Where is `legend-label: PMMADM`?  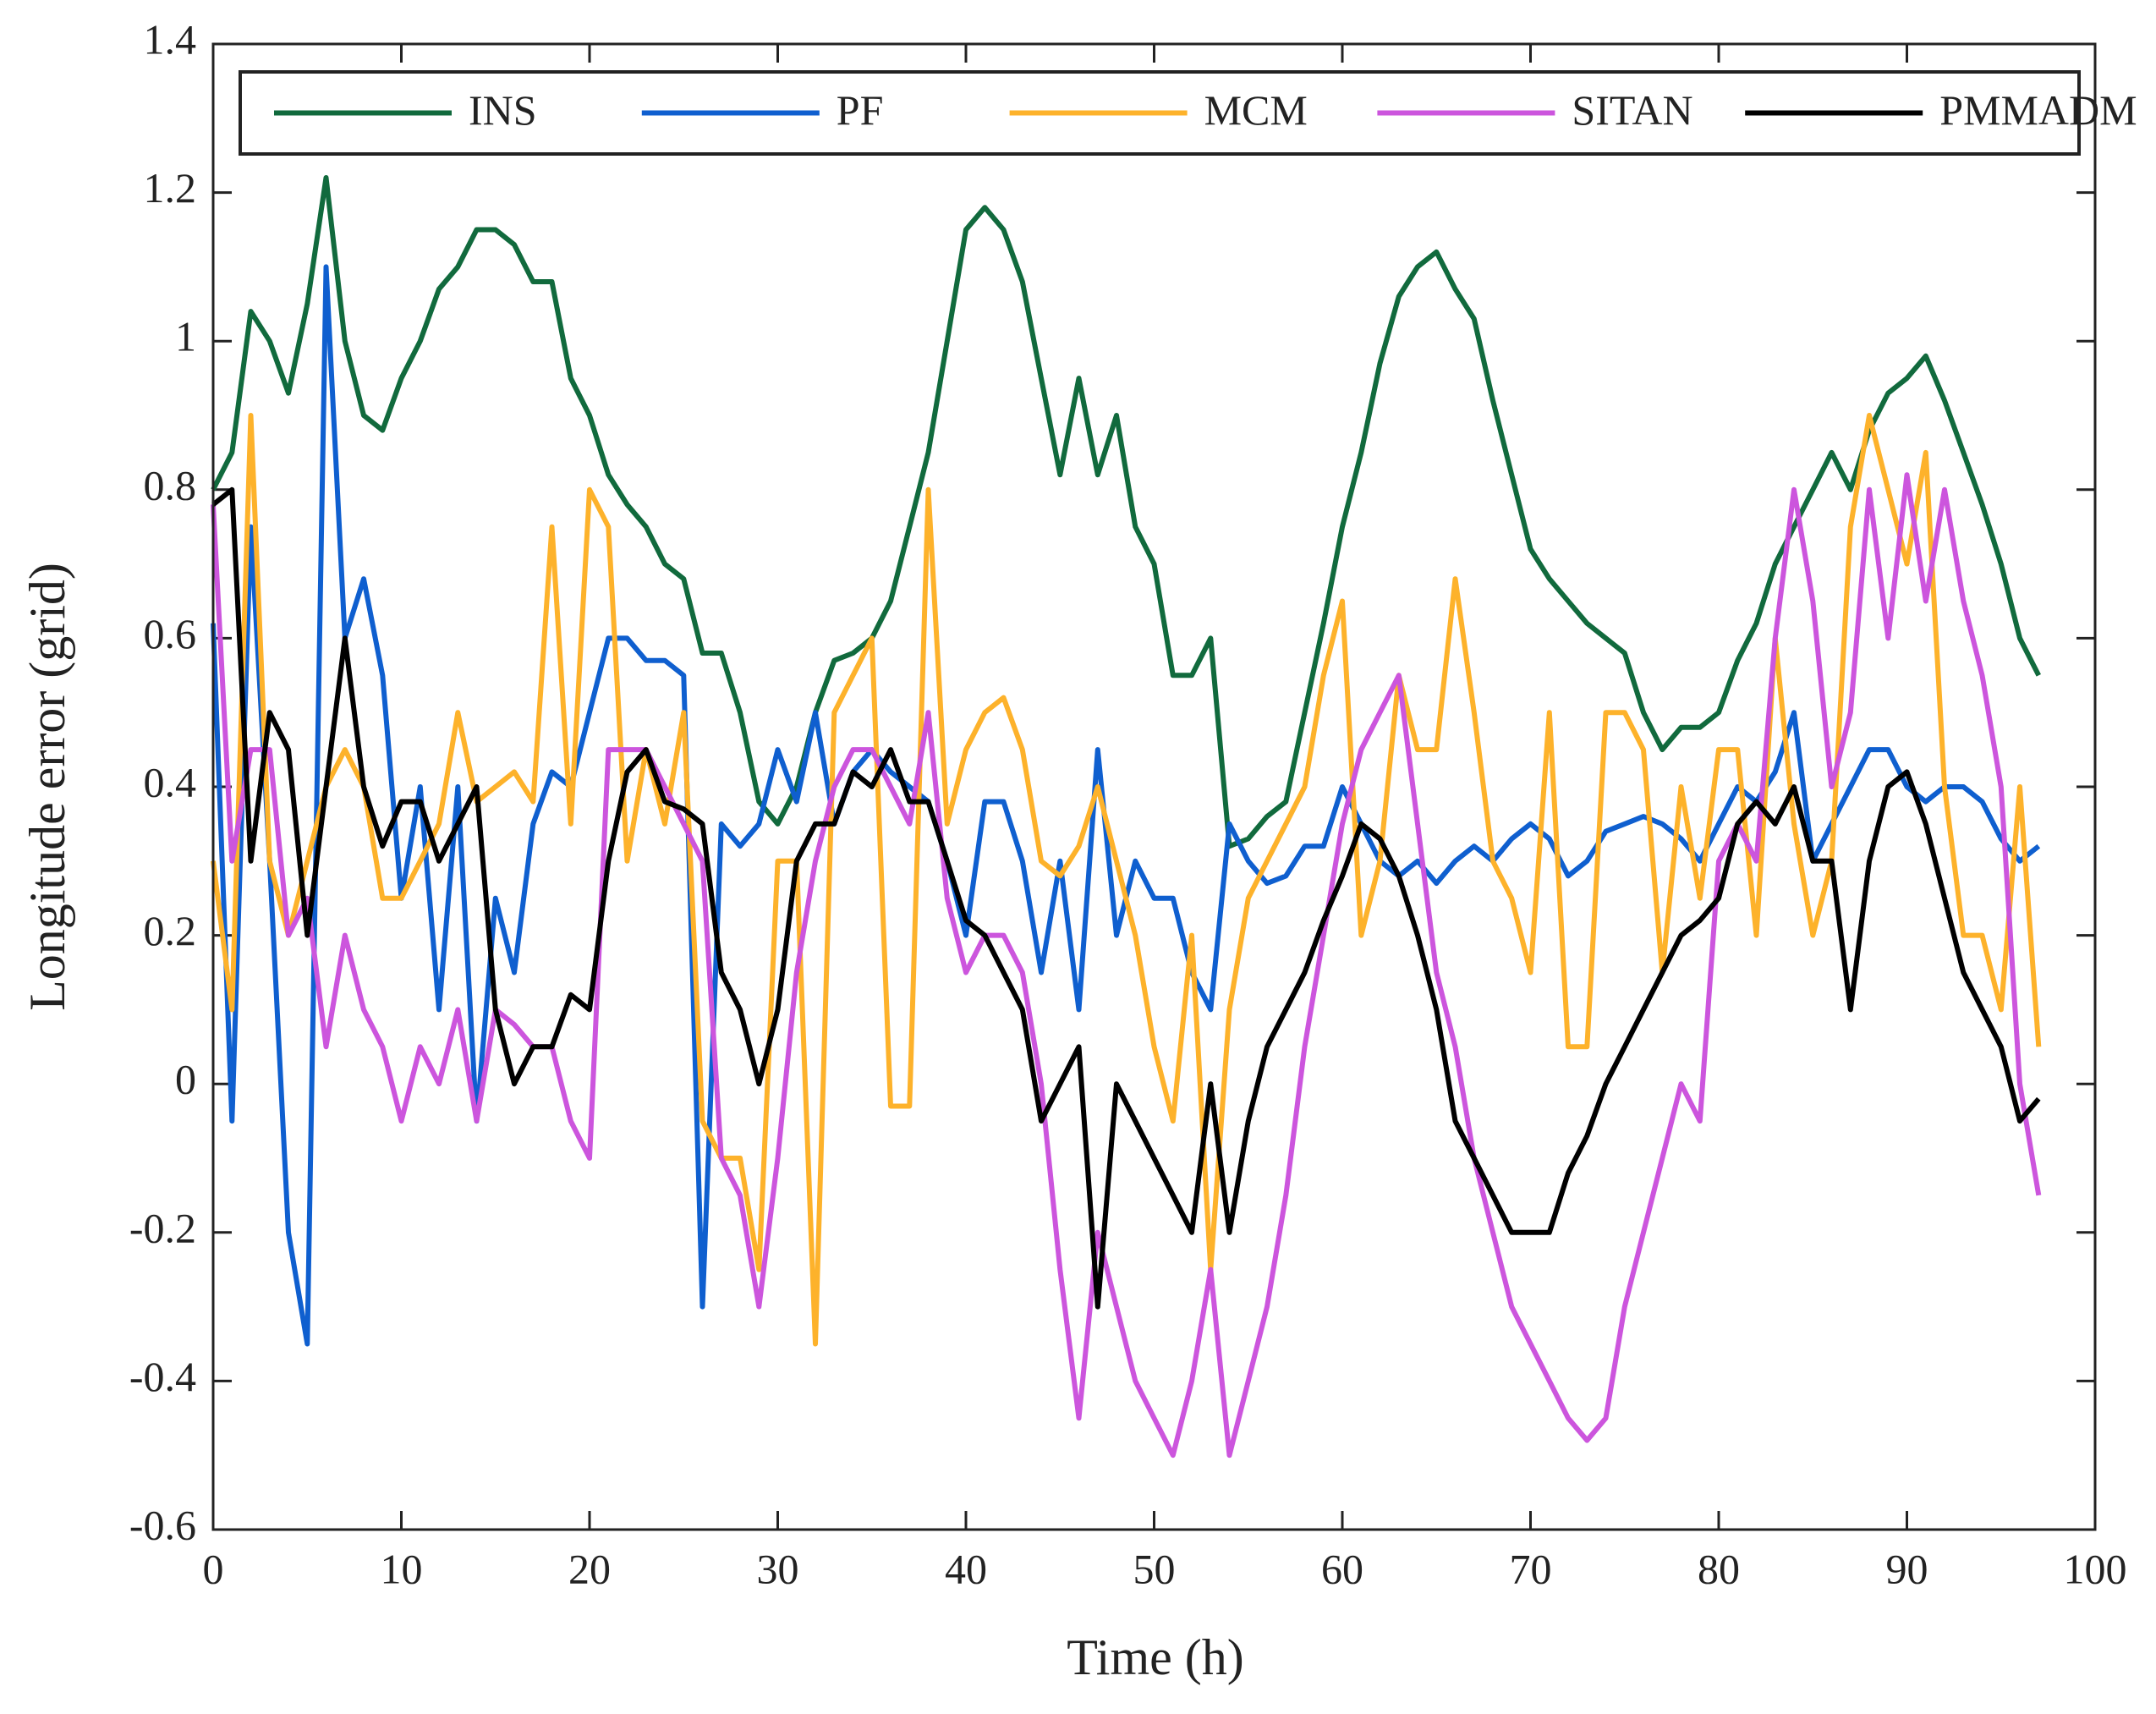
legend-label: PMMADM is located at coordinates (2038, 110).